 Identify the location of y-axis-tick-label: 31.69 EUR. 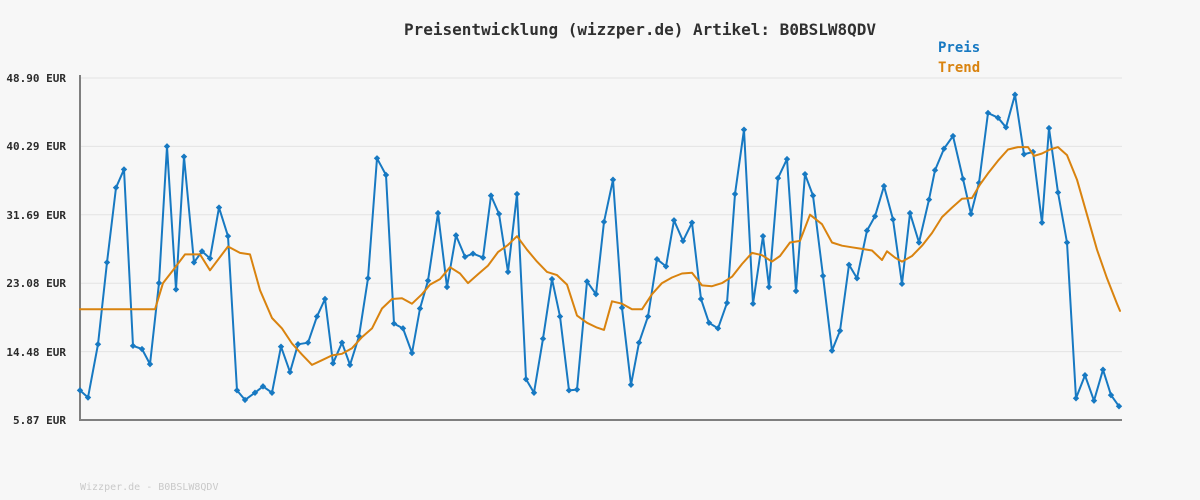
(36, 215).